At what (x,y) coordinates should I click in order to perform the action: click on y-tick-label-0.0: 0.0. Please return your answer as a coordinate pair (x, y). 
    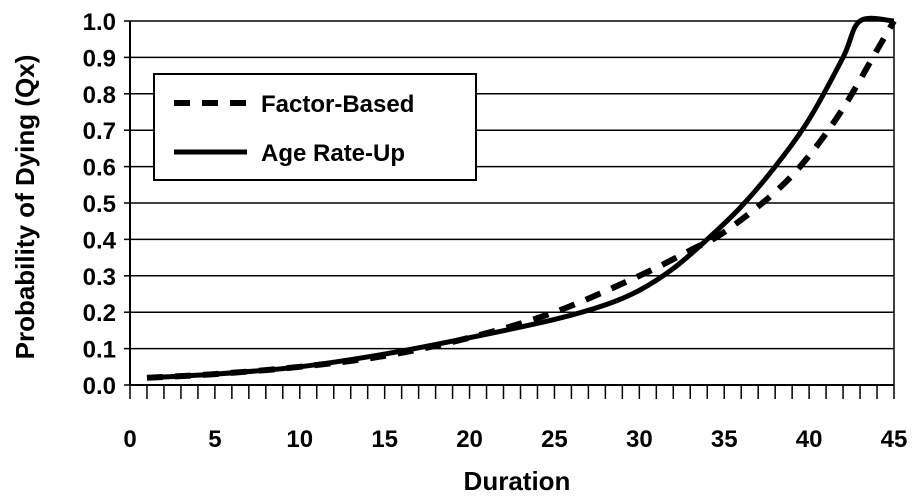
    Looking at the image, I should click on (99, 386).